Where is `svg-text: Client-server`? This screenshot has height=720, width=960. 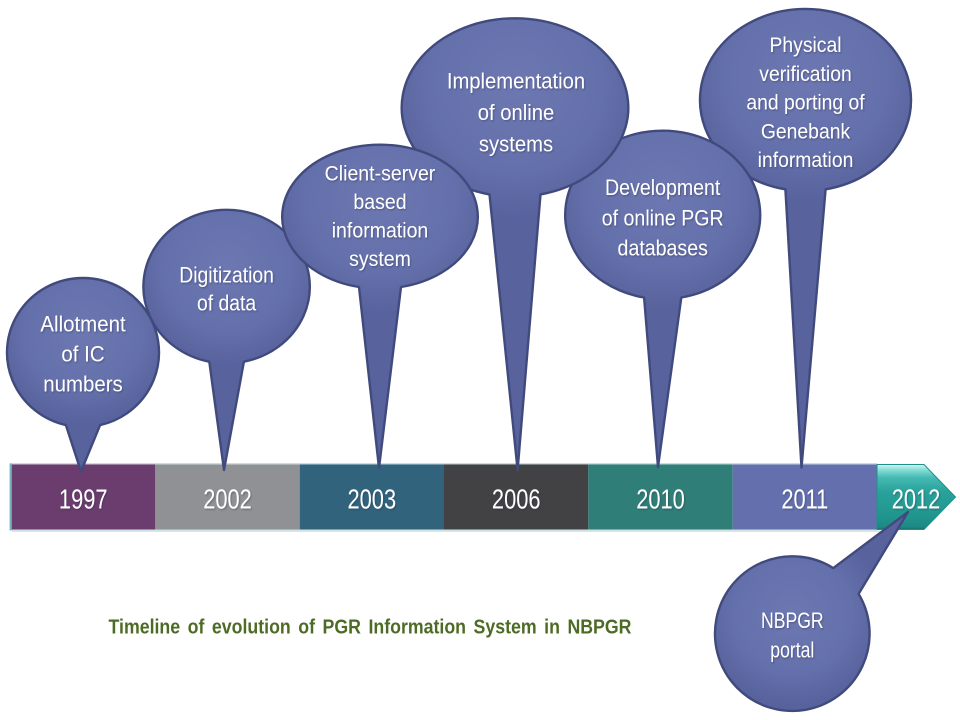
svg-text: Client-server is located at coordinates (380, 174).